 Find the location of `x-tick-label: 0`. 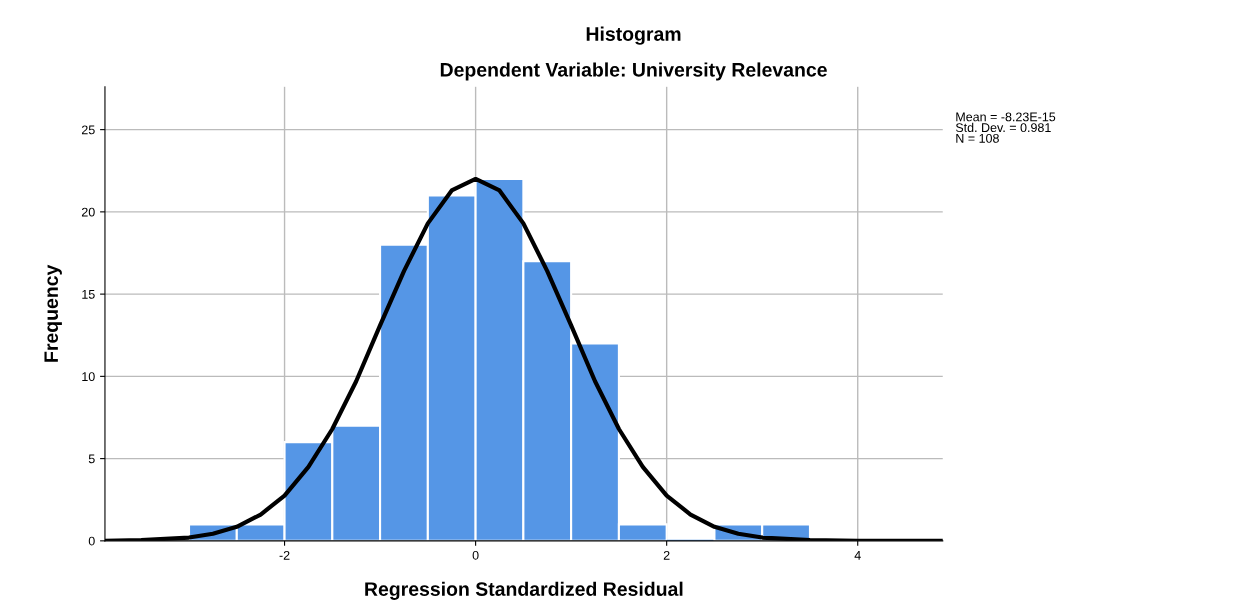

x-tick-label: 0 is located at coordinates (475, 555).